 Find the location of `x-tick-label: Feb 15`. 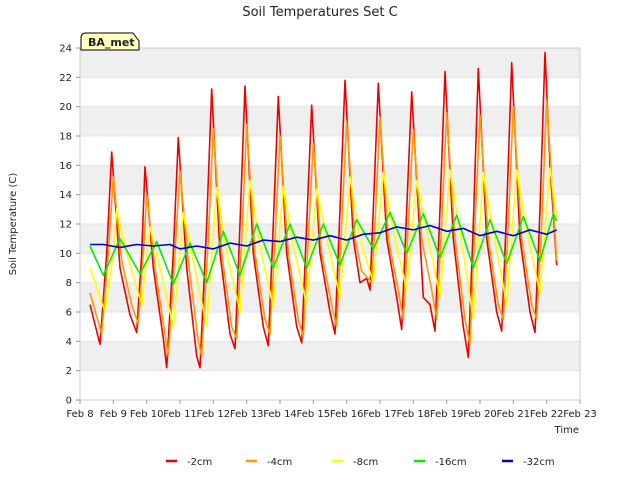

x-tick-label: Feb 15 is located at coordinates (314, 414).